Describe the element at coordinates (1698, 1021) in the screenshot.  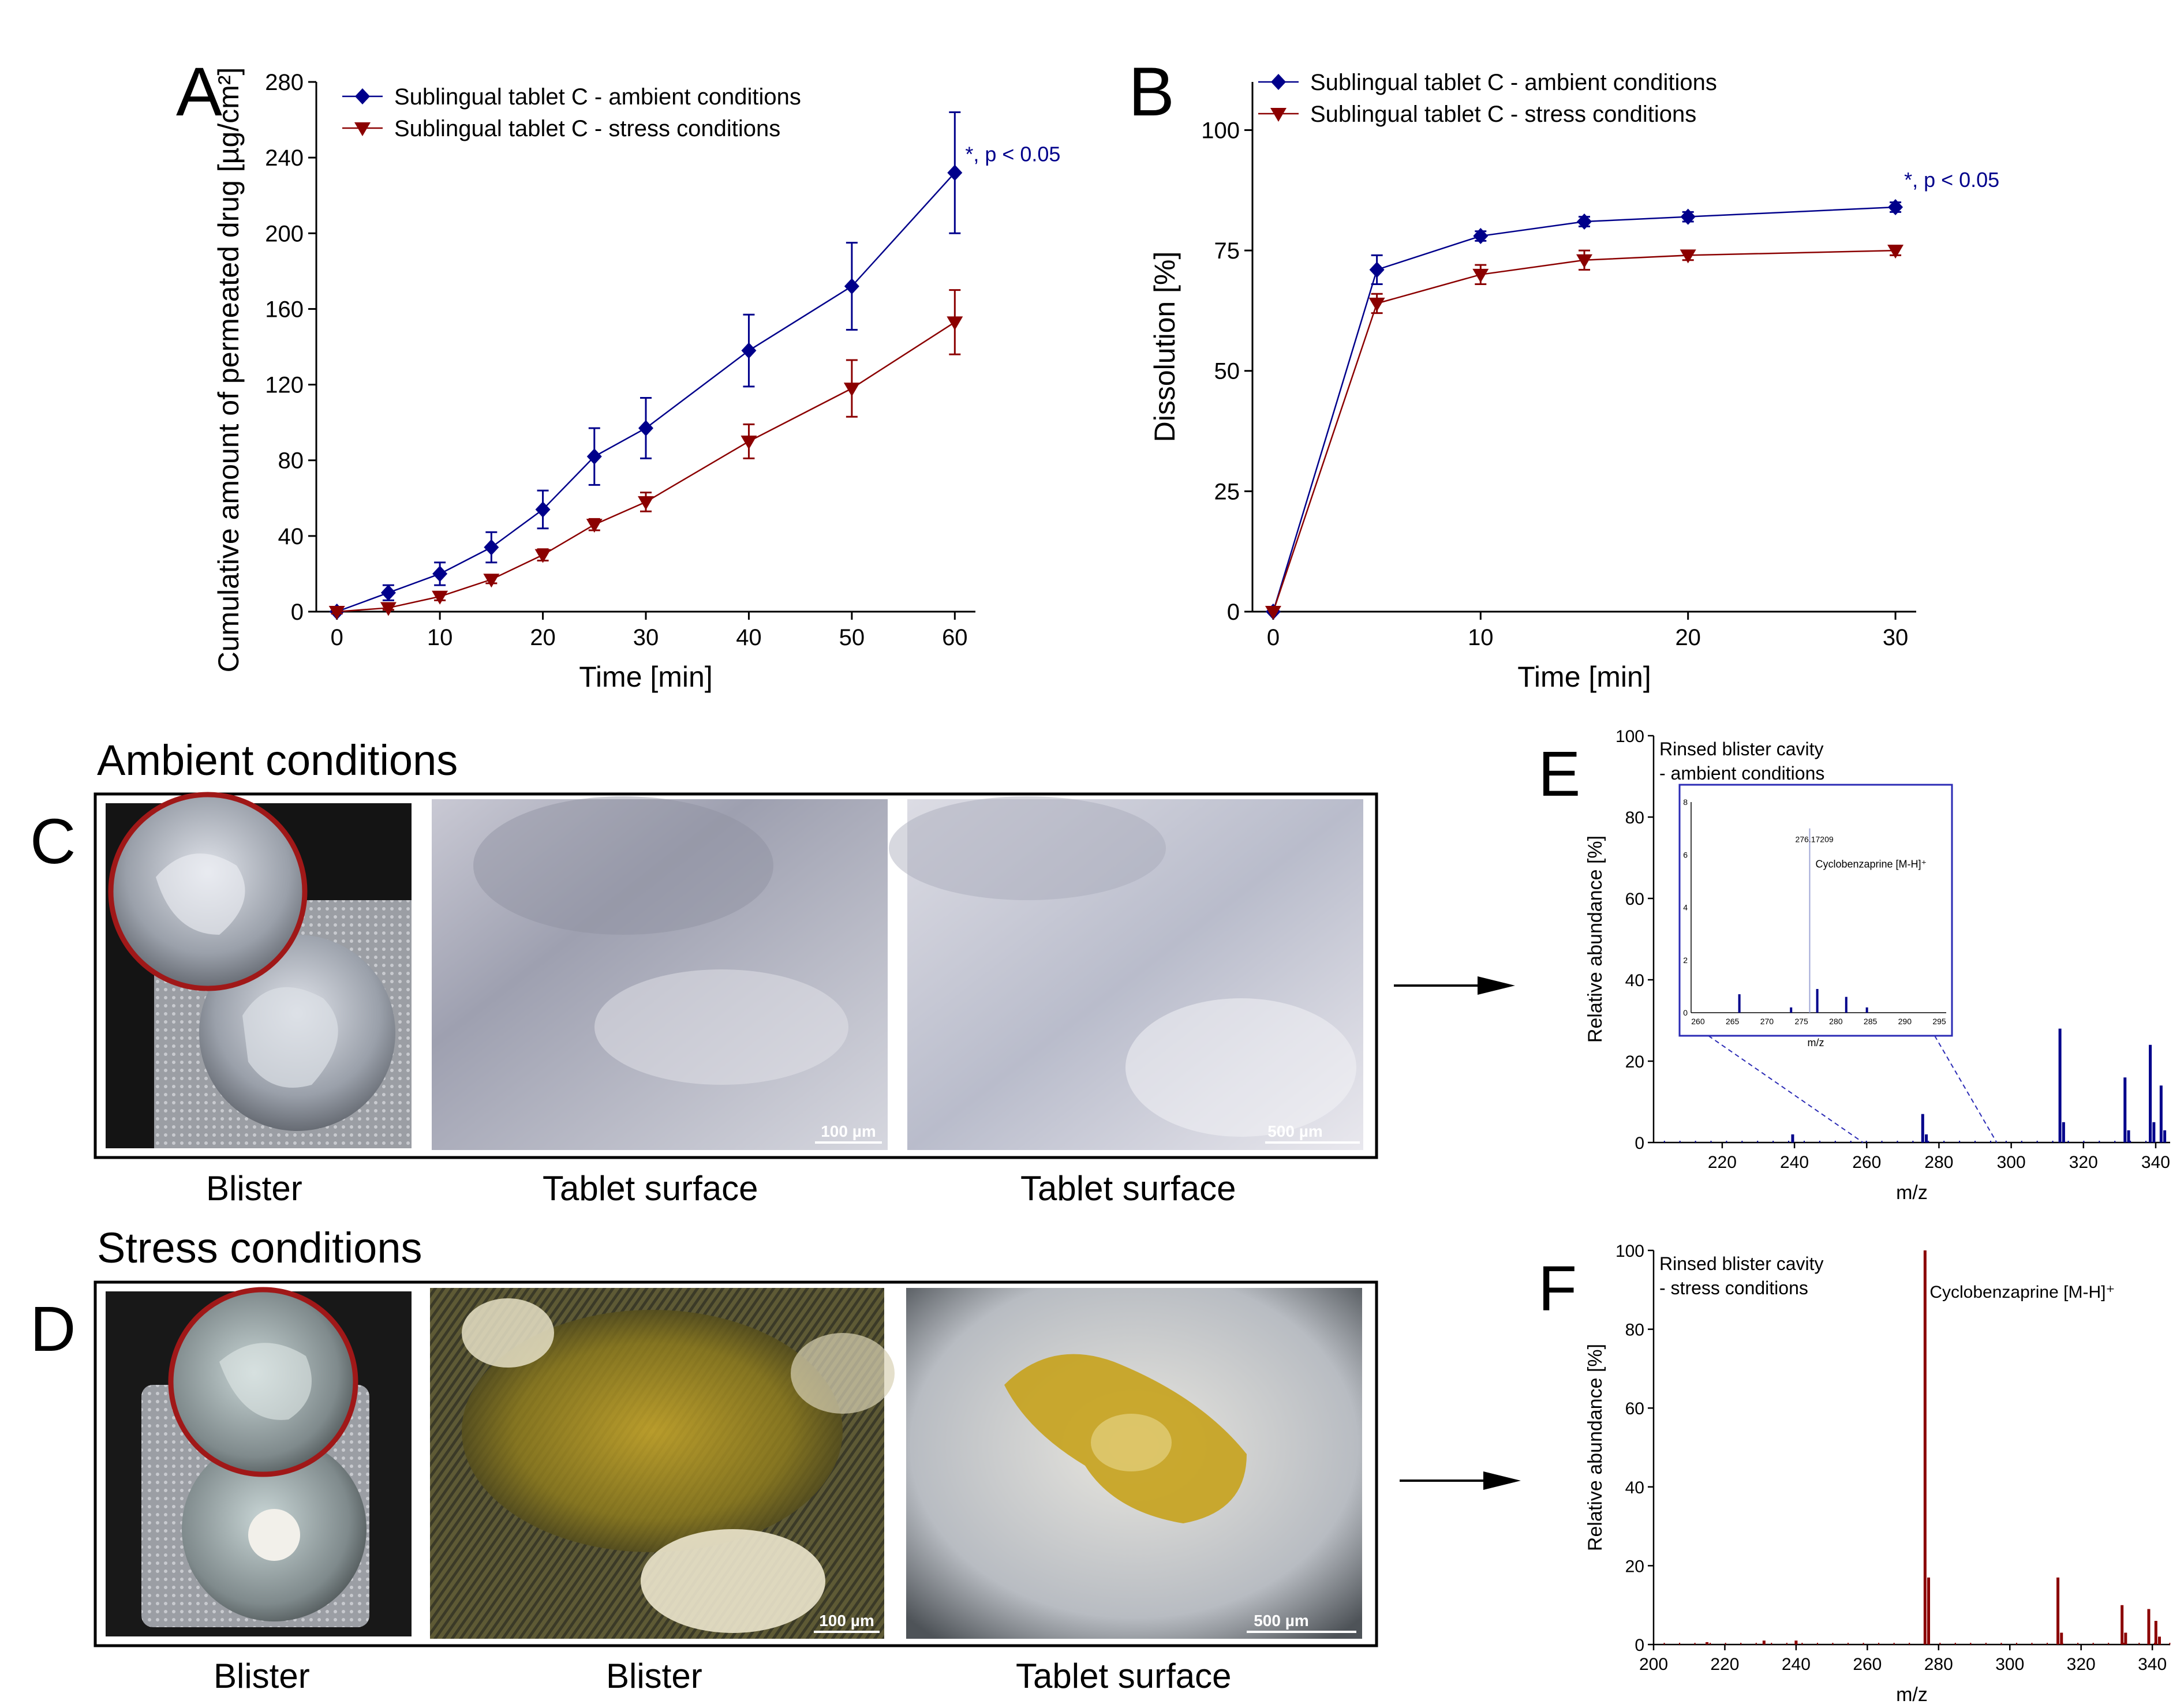
I see `inset-x-tick-label: 260` at that location.